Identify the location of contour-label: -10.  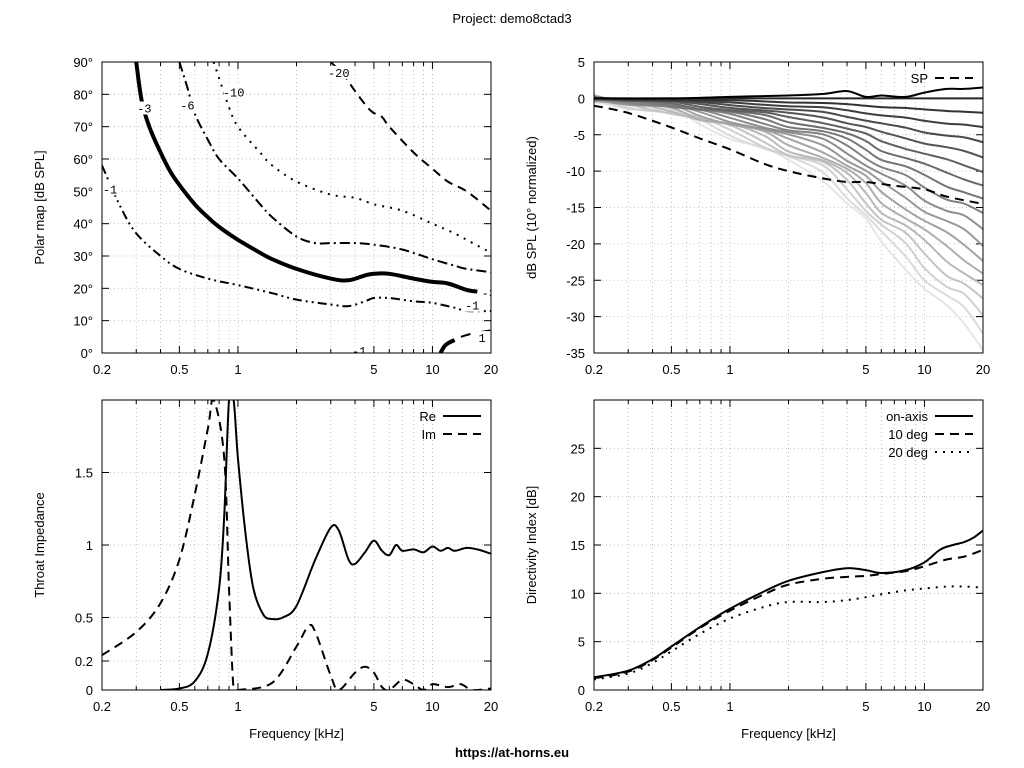
(234, 93).